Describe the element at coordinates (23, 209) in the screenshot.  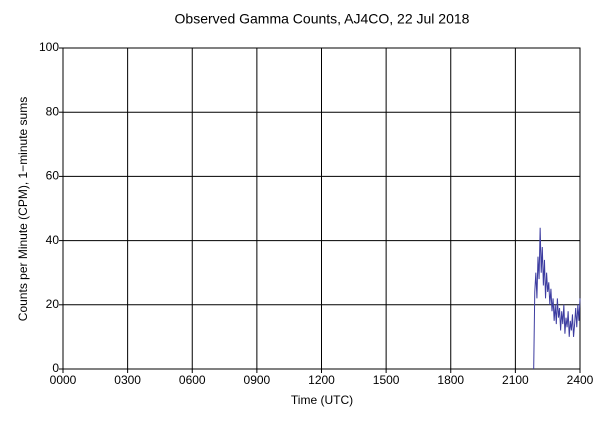
I see `y-axis-label: Counts per Minute (CPM), 1−minute sums` at that location.